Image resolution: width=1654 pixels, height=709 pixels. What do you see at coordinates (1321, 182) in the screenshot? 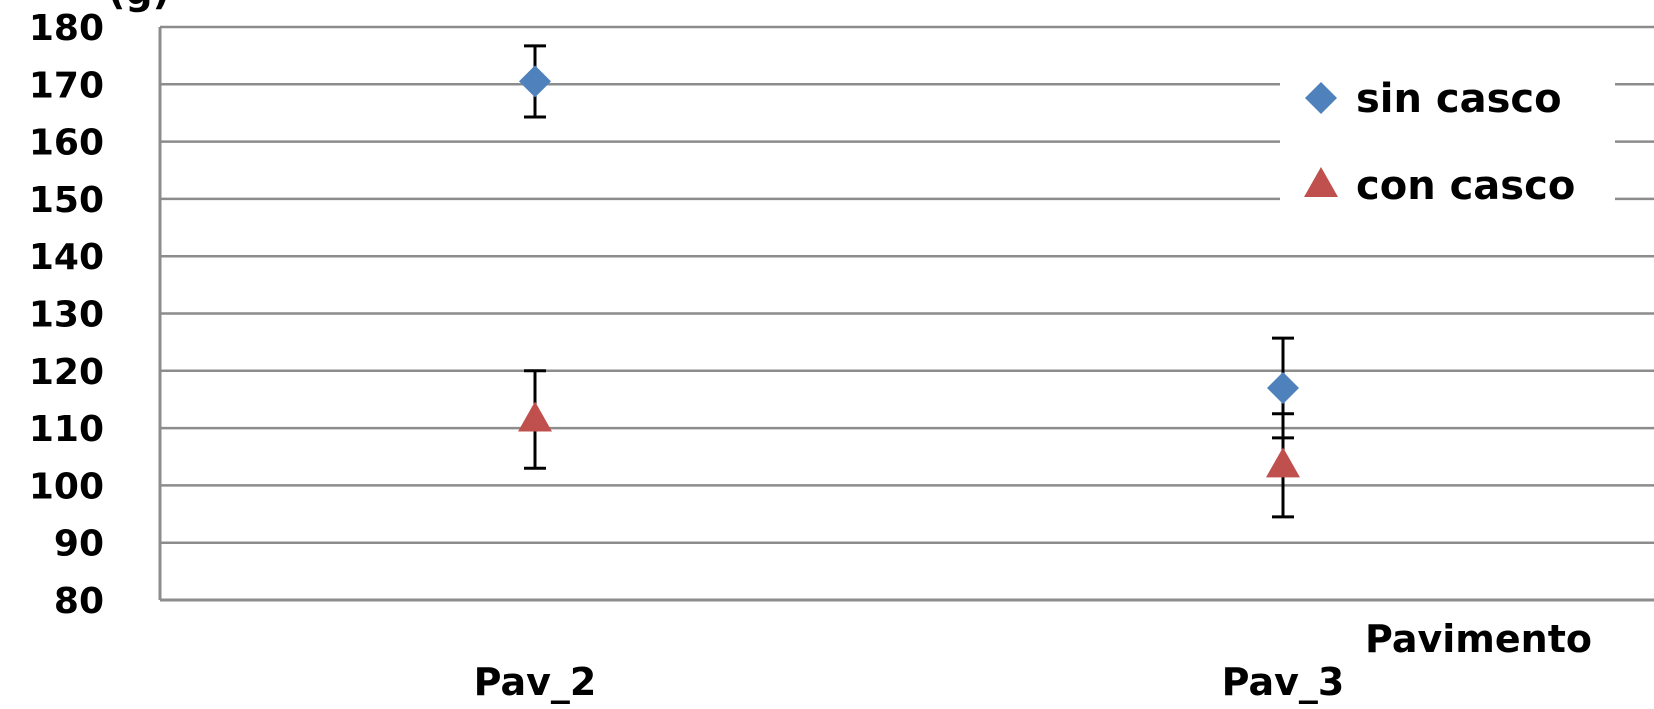
I see `legend-triangle-icon` at bounding box center [1321, 182].